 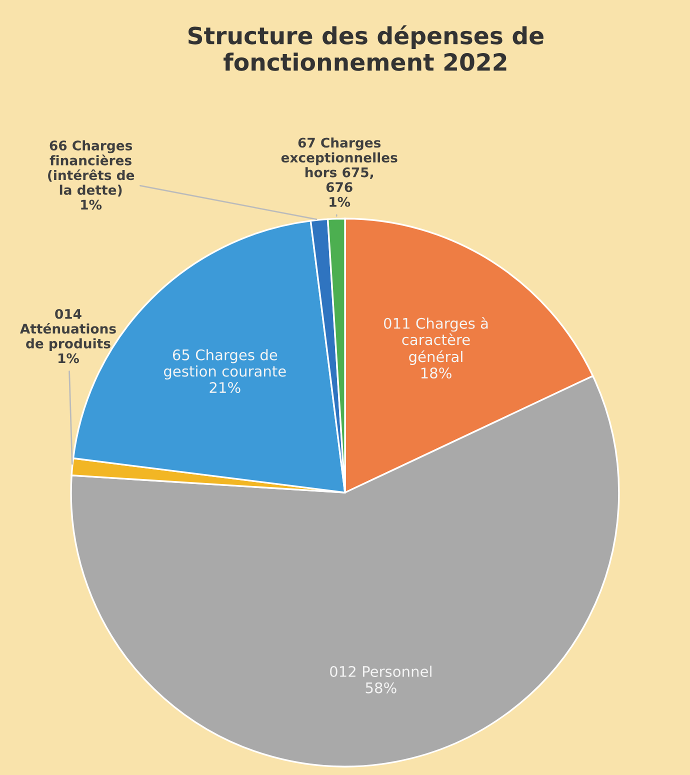 I want to click on data-label: 21%, so click(x=225, y=388).